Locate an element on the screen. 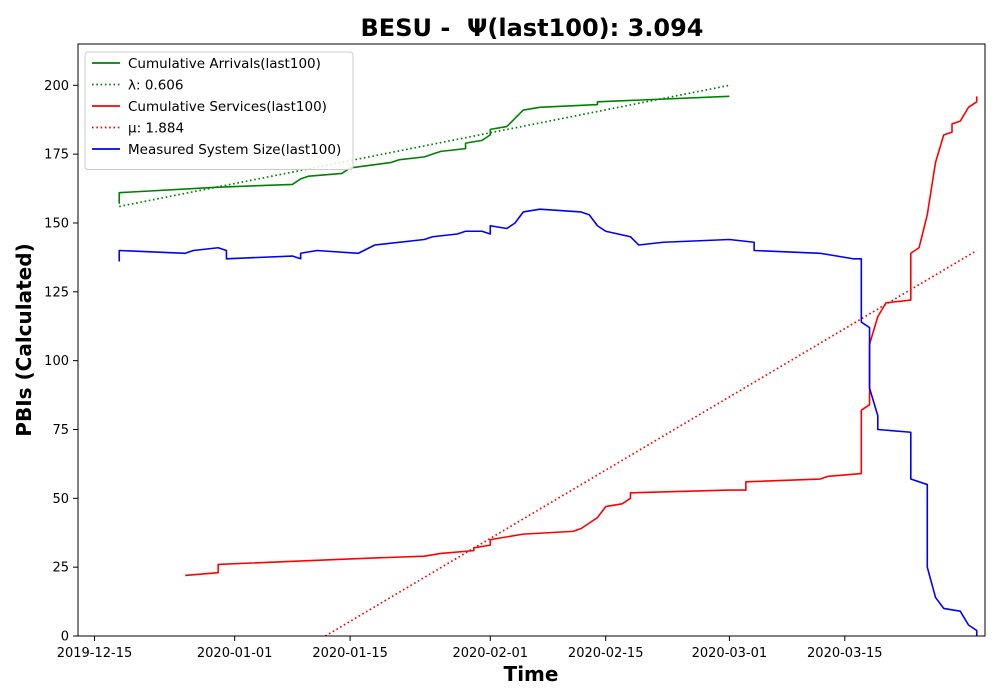  y-tick-label: 0 is located at coordinates (65, 637).